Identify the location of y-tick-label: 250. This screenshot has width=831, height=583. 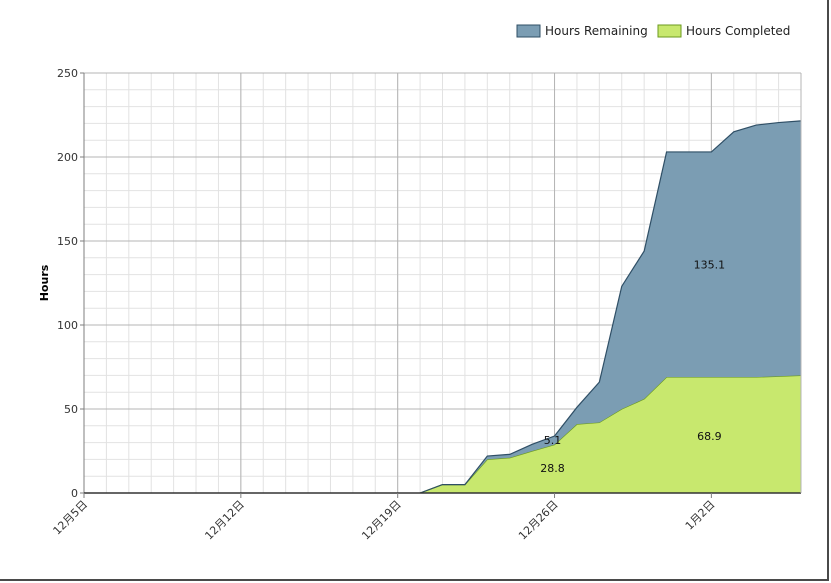
(67, 73).